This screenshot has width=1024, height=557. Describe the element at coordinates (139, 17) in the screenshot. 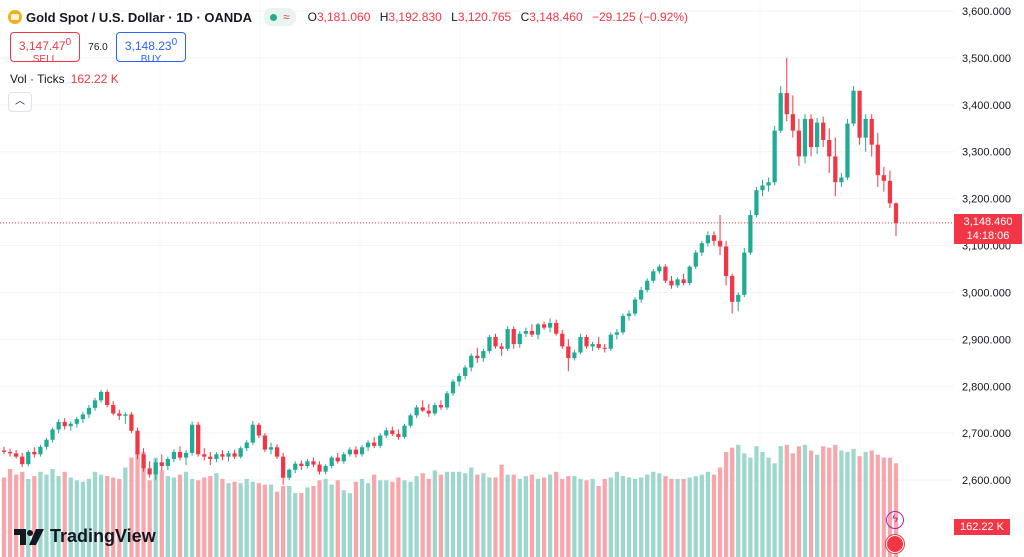

I see `symbol-title: Gold Spot / U.S. Dollar · 1D · OANDA` at that location.